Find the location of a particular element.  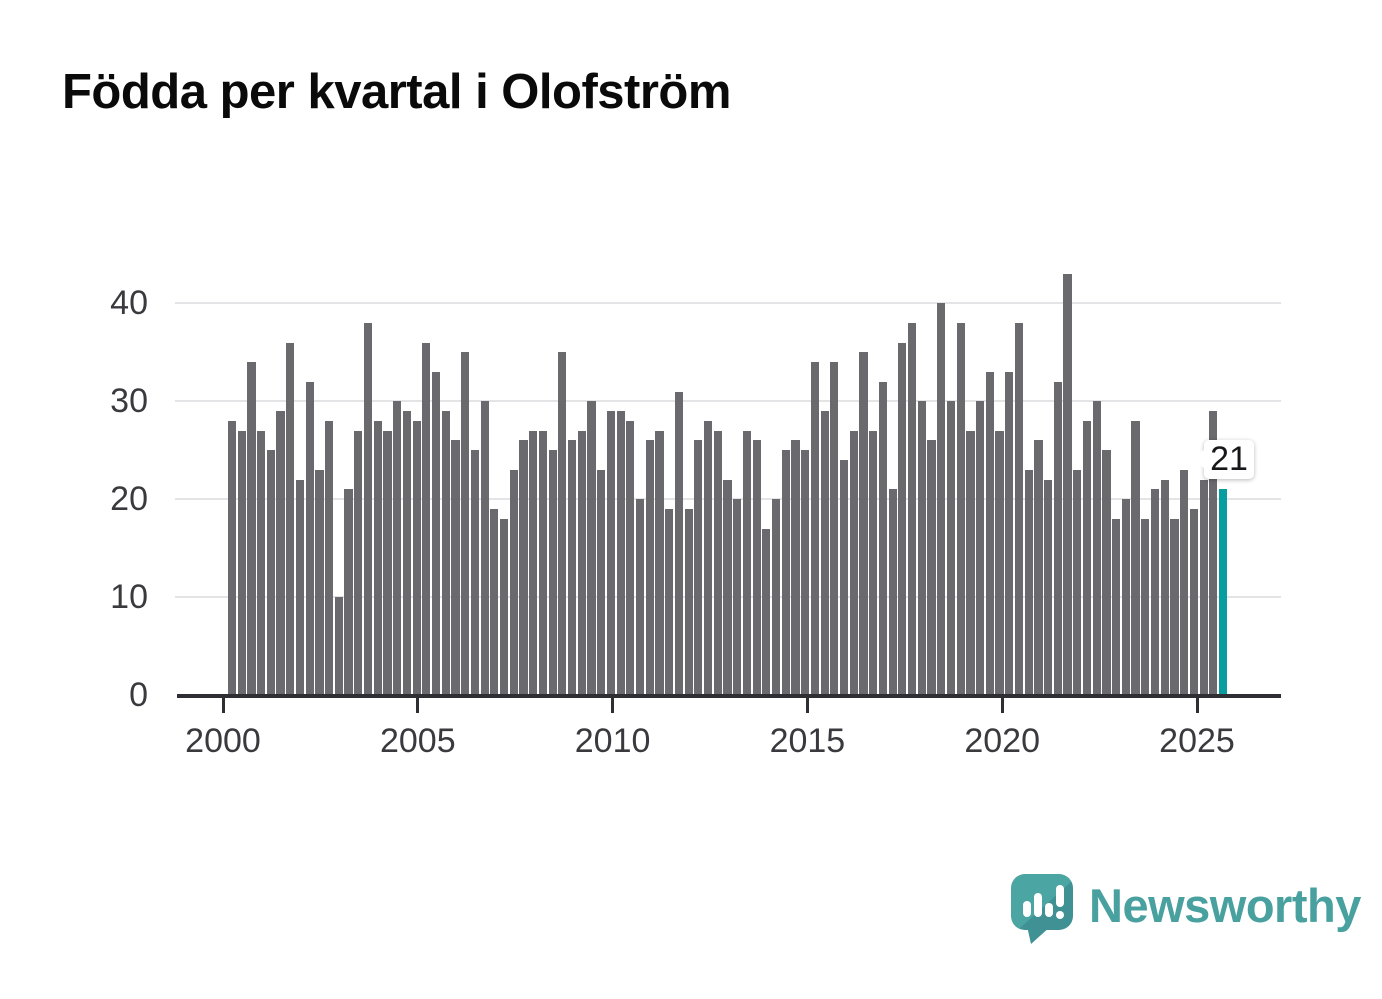

y-axis-tick-label: 10 is located at coordinates (129, 597).